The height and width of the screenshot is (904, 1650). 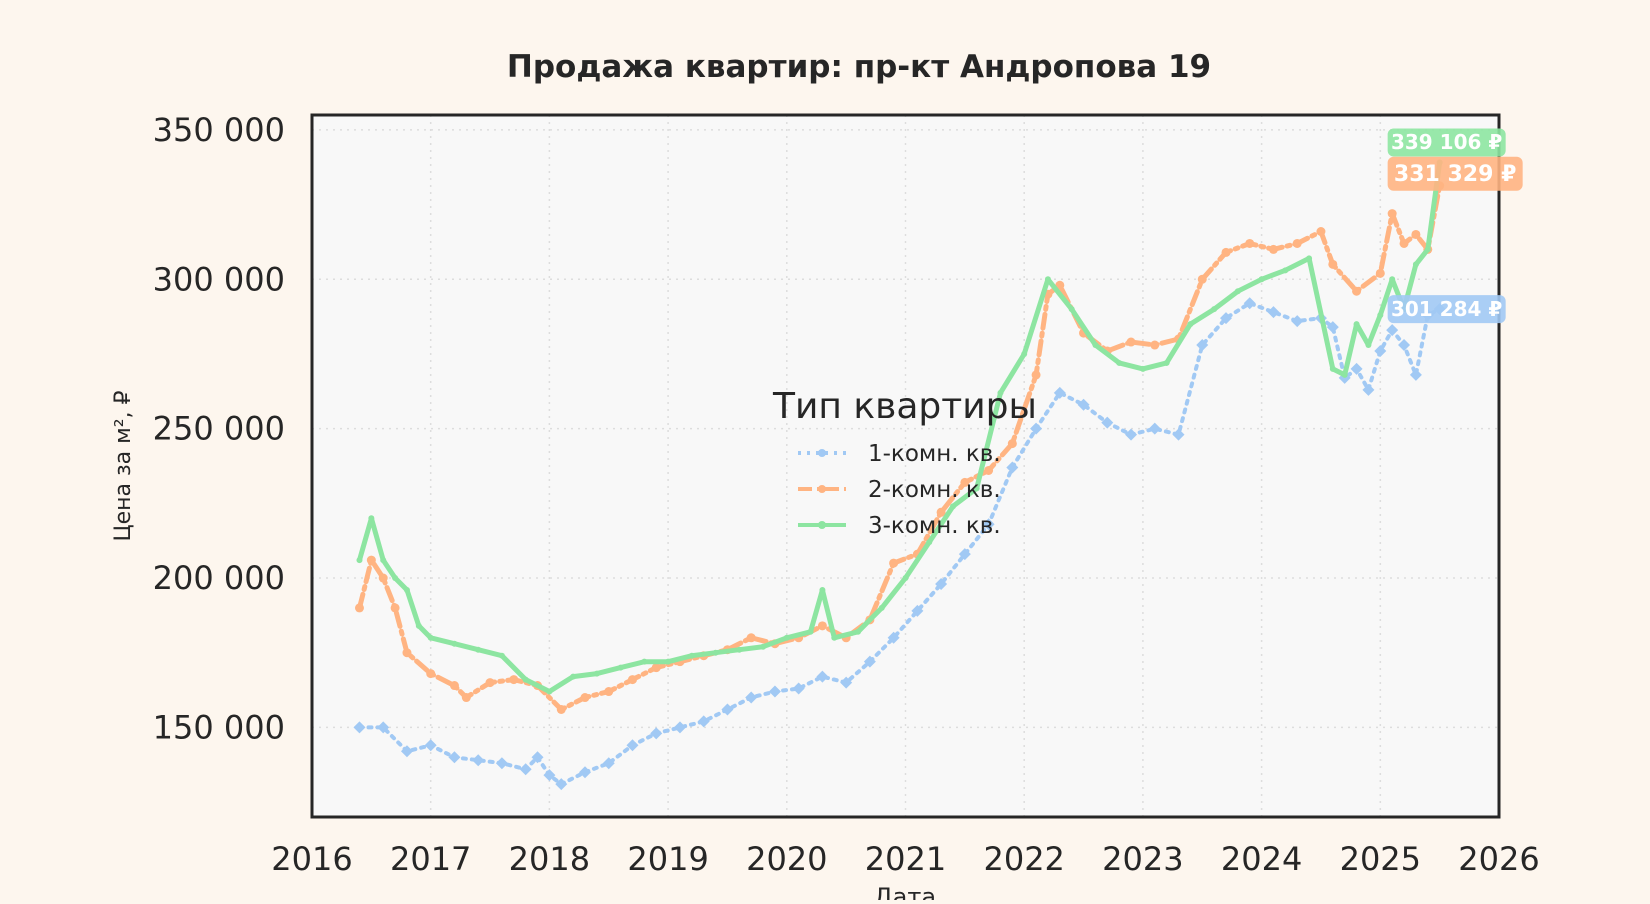 I want to click on legend-label: 1-комн. кв., so click(x=934, y=454).